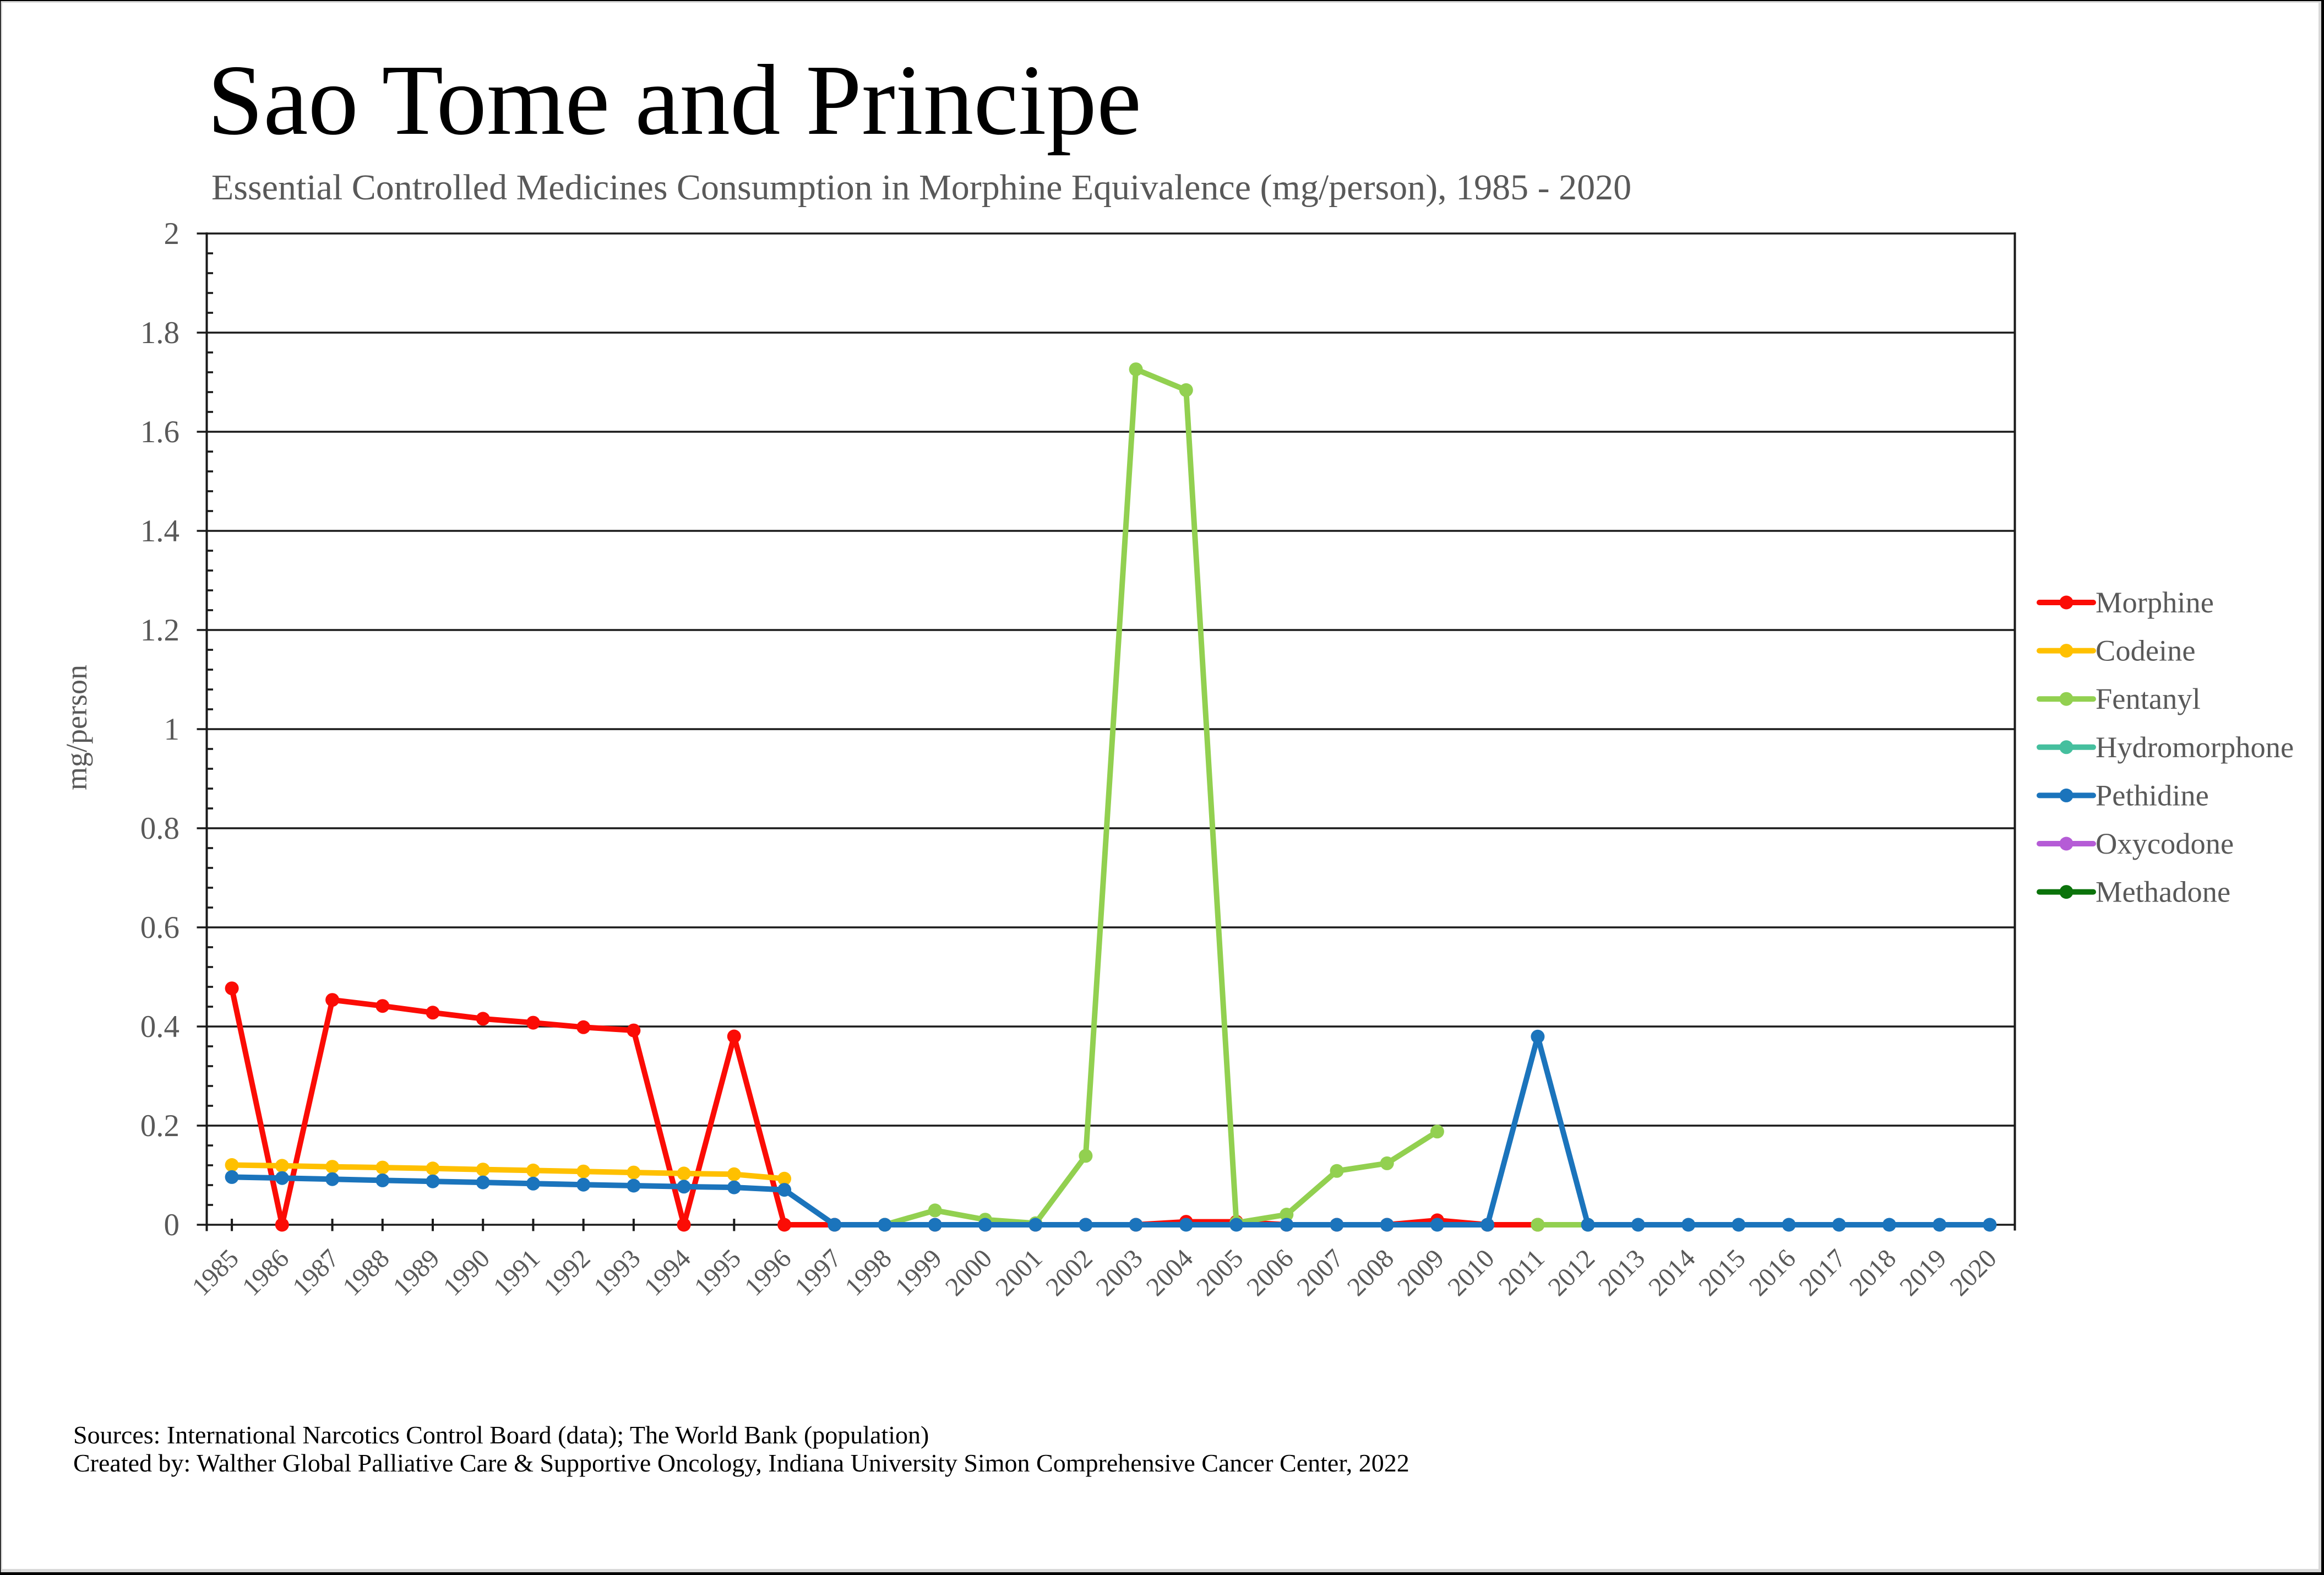 The height and width of the screenshot is (1575, 2324). Describe the element at coordinates (159, 333) in the screenshot. I see `svg-text: 1.8` at that location.